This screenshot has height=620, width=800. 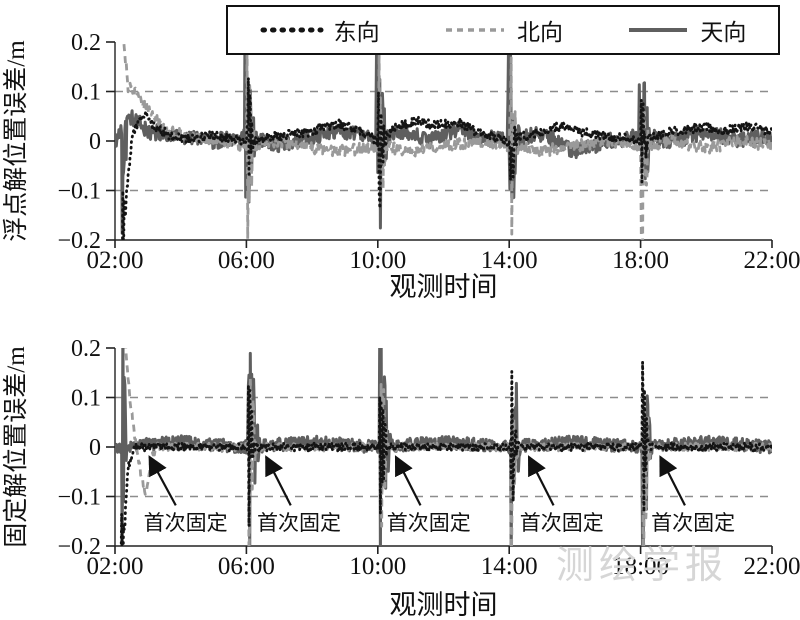 I want to click on legend-item-east: 东向, so click(x=320, y=30).